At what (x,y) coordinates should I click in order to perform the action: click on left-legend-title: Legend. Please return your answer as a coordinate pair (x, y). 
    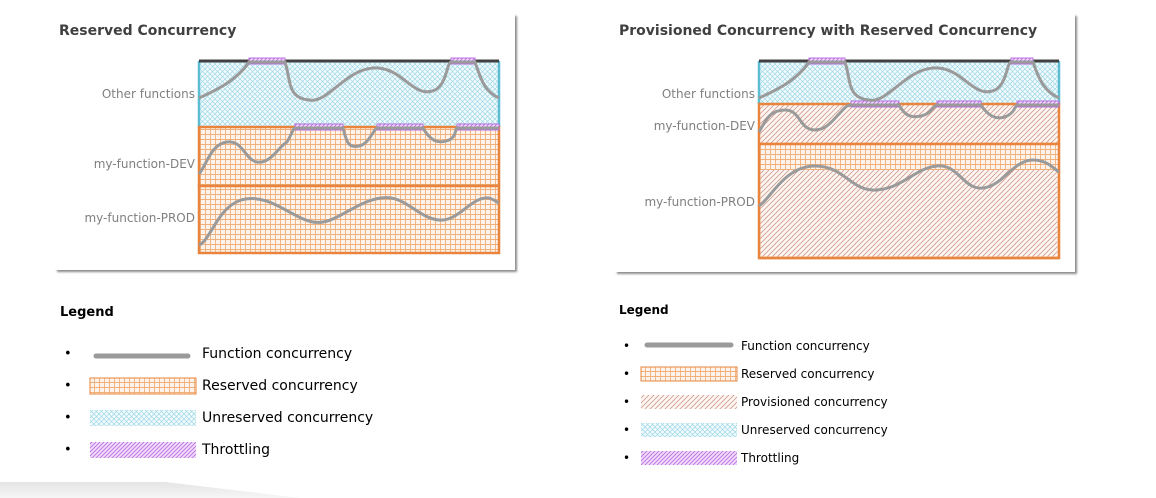
    Looking at the image, I should click on (87, 312).